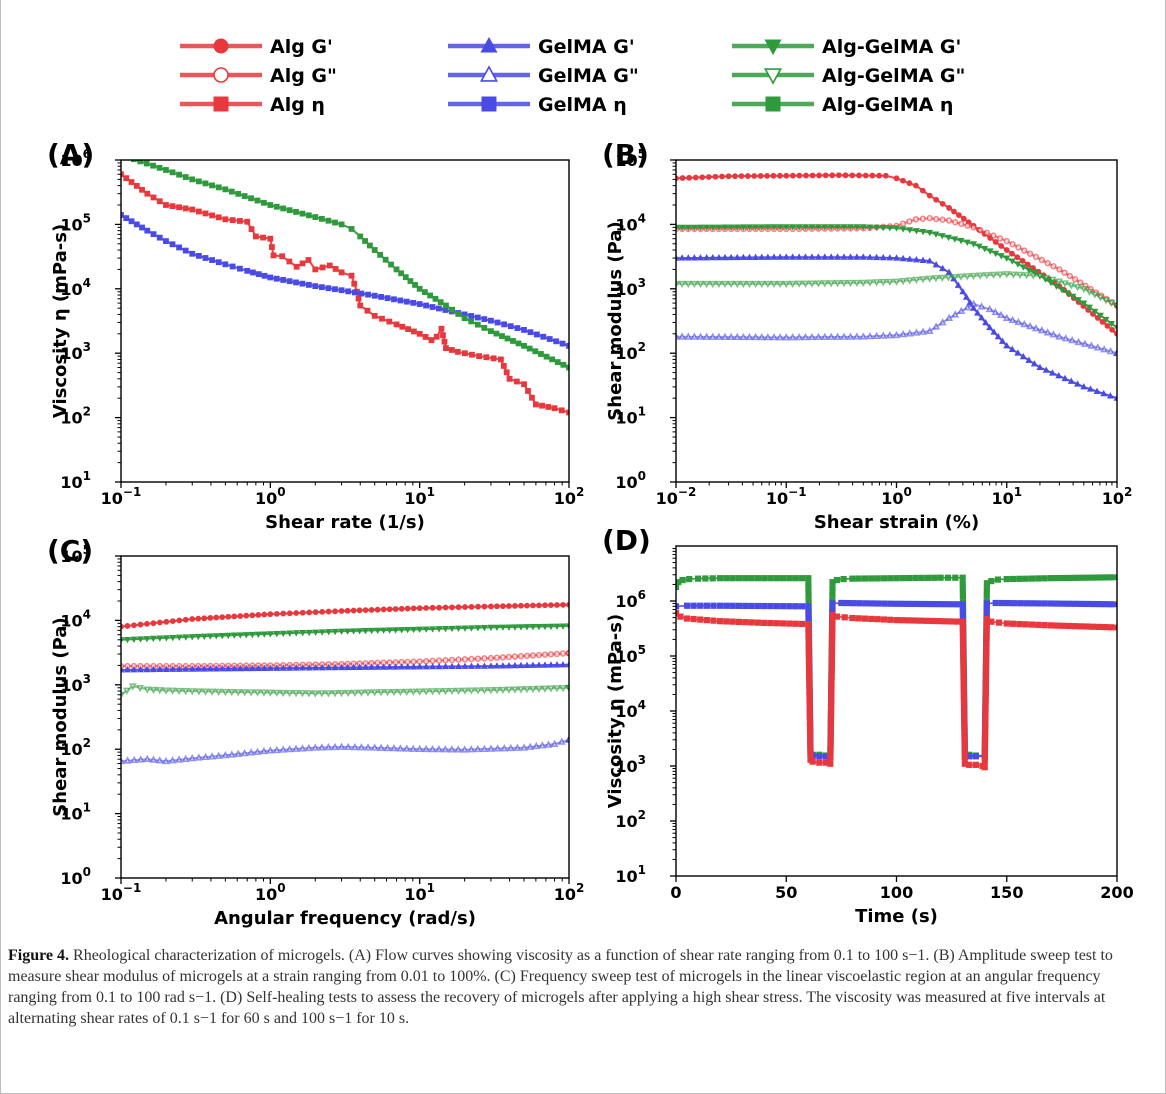 The width and height of the screenshot is (1166, 1094). Describe the element at coordinates (541, 47) in the screenshot. I see `legend-item-gelma-g-storage: GelMA G'` at that location.